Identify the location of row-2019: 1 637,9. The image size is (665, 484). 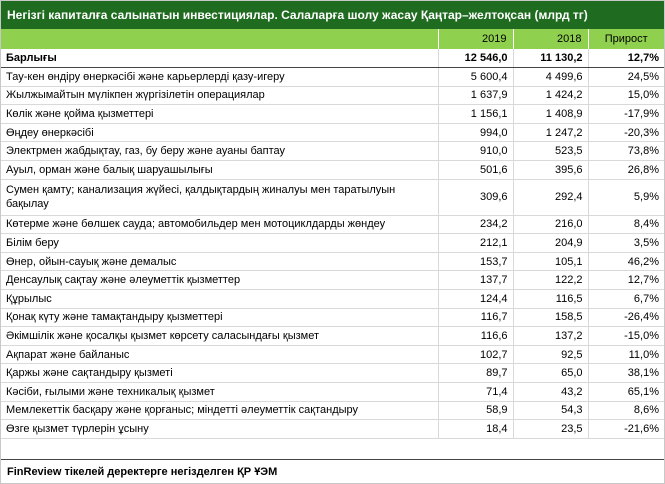
(476, 96).